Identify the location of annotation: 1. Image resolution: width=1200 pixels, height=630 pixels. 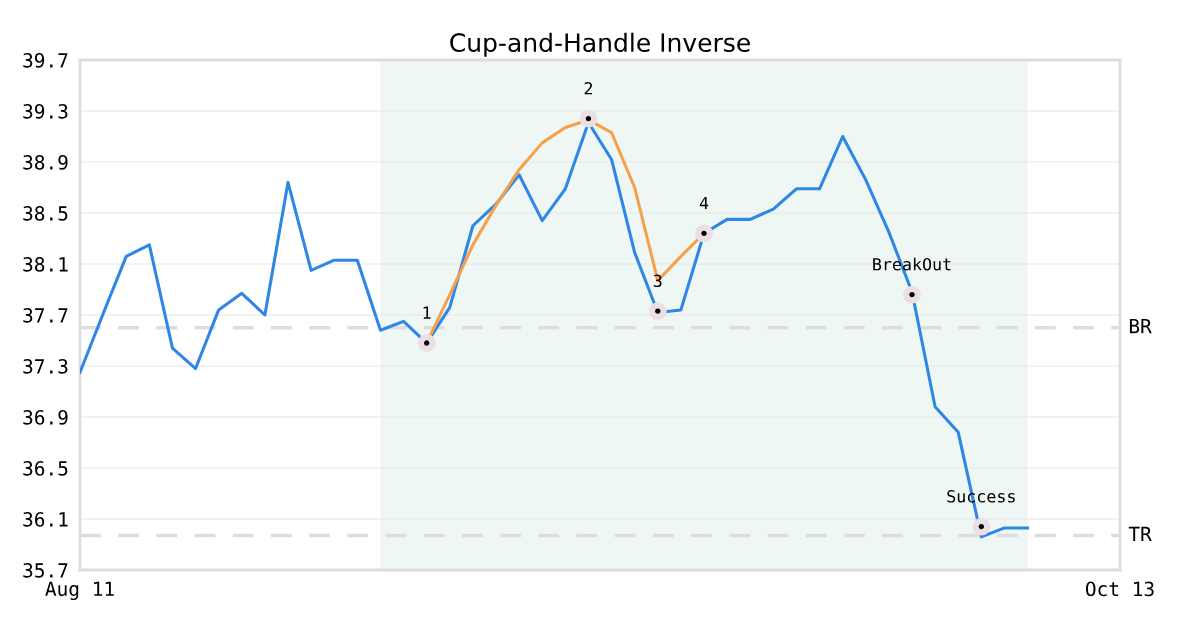
(427, 312).